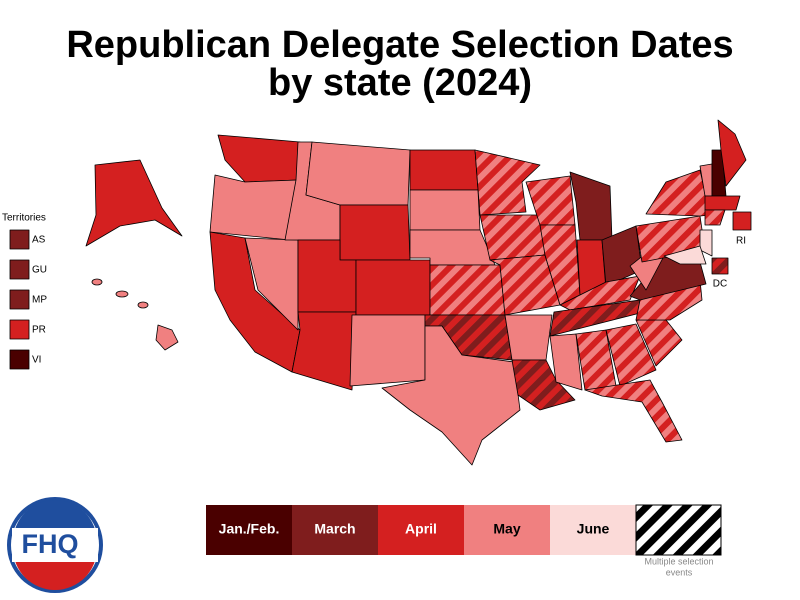 The height and width of the screenshot is (600, 800). What do you see at coordinates (36, 360) in the screenshot?
I see `territory-label: VI` at bounding box center [36, 360].